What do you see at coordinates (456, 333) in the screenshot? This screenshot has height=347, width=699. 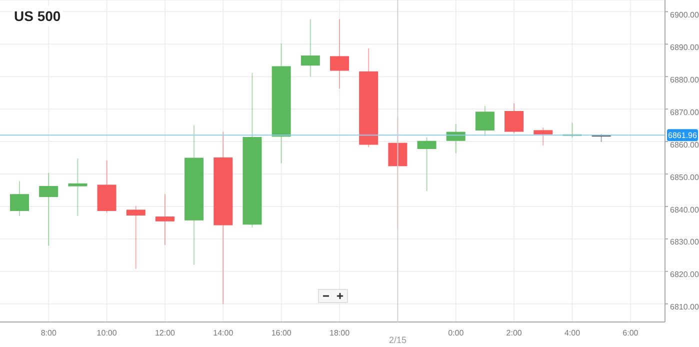 I see `x-tick-label: 0:00` at bounding box center [456, 333].